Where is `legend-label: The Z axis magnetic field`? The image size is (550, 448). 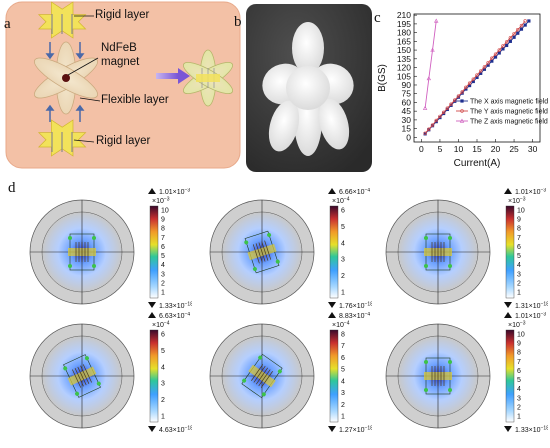
legend-label: The Z axis magnetic field is located at coordinates (509, 122).